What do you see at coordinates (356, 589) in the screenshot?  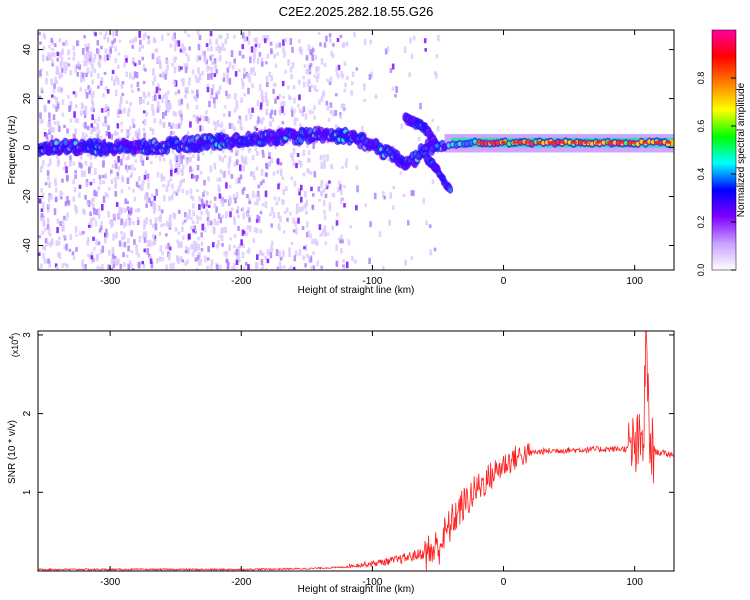 I see `snr-x-label: Height of straight line (km)` at bounding box center [356, 589].